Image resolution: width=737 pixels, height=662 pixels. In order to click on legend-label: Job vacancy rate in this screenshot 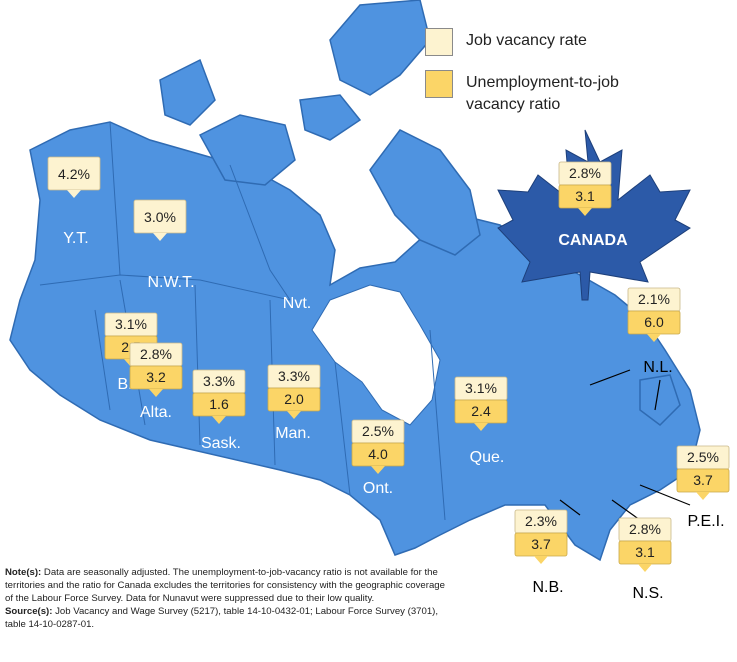, I will do `click(526, 40)`.